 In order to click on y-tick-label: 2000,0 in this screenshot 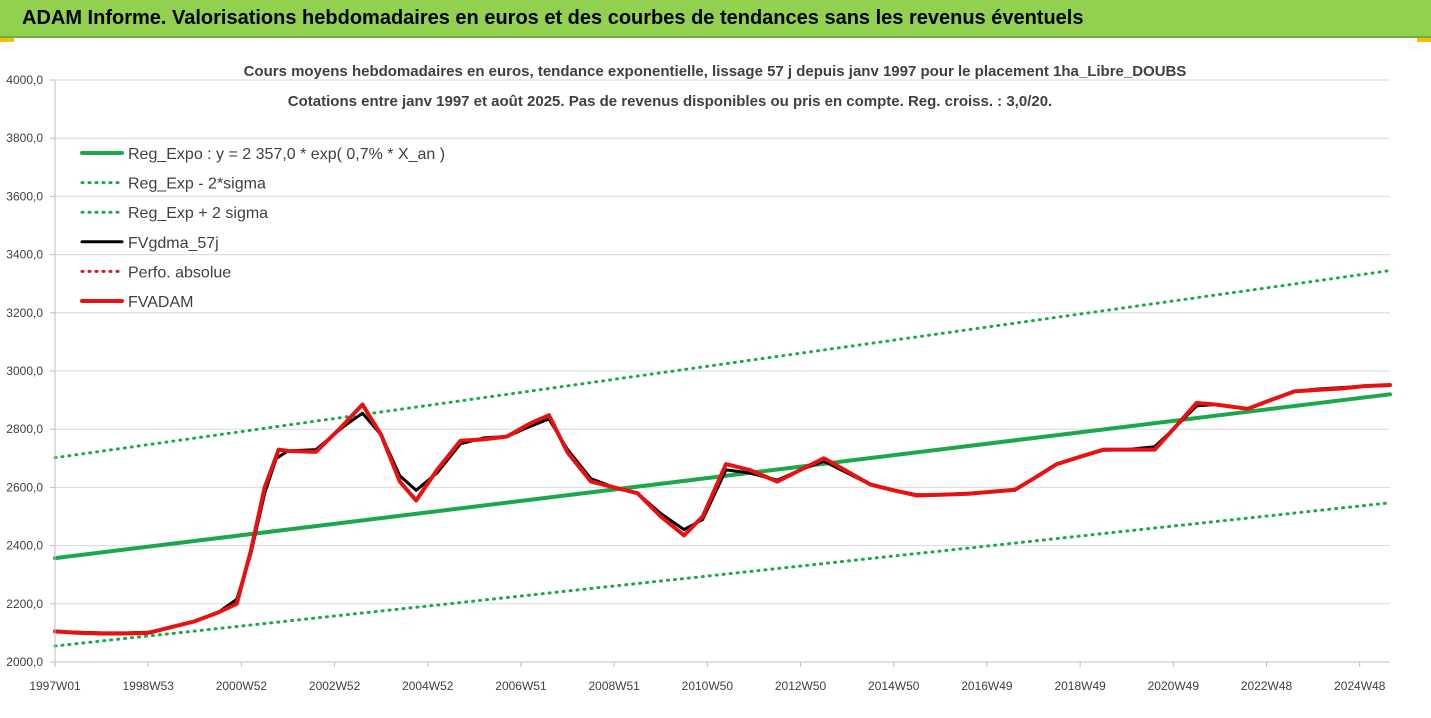, I will do `click(24, 662)`.